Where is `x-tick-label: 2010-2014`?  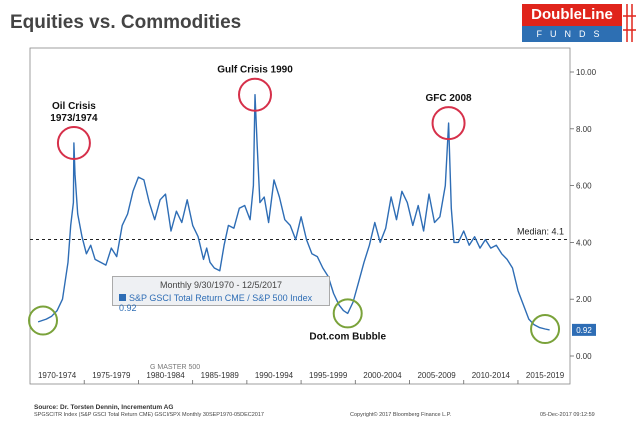 x-tick-label: 2010-2014 is located at coordinates (491, 375).